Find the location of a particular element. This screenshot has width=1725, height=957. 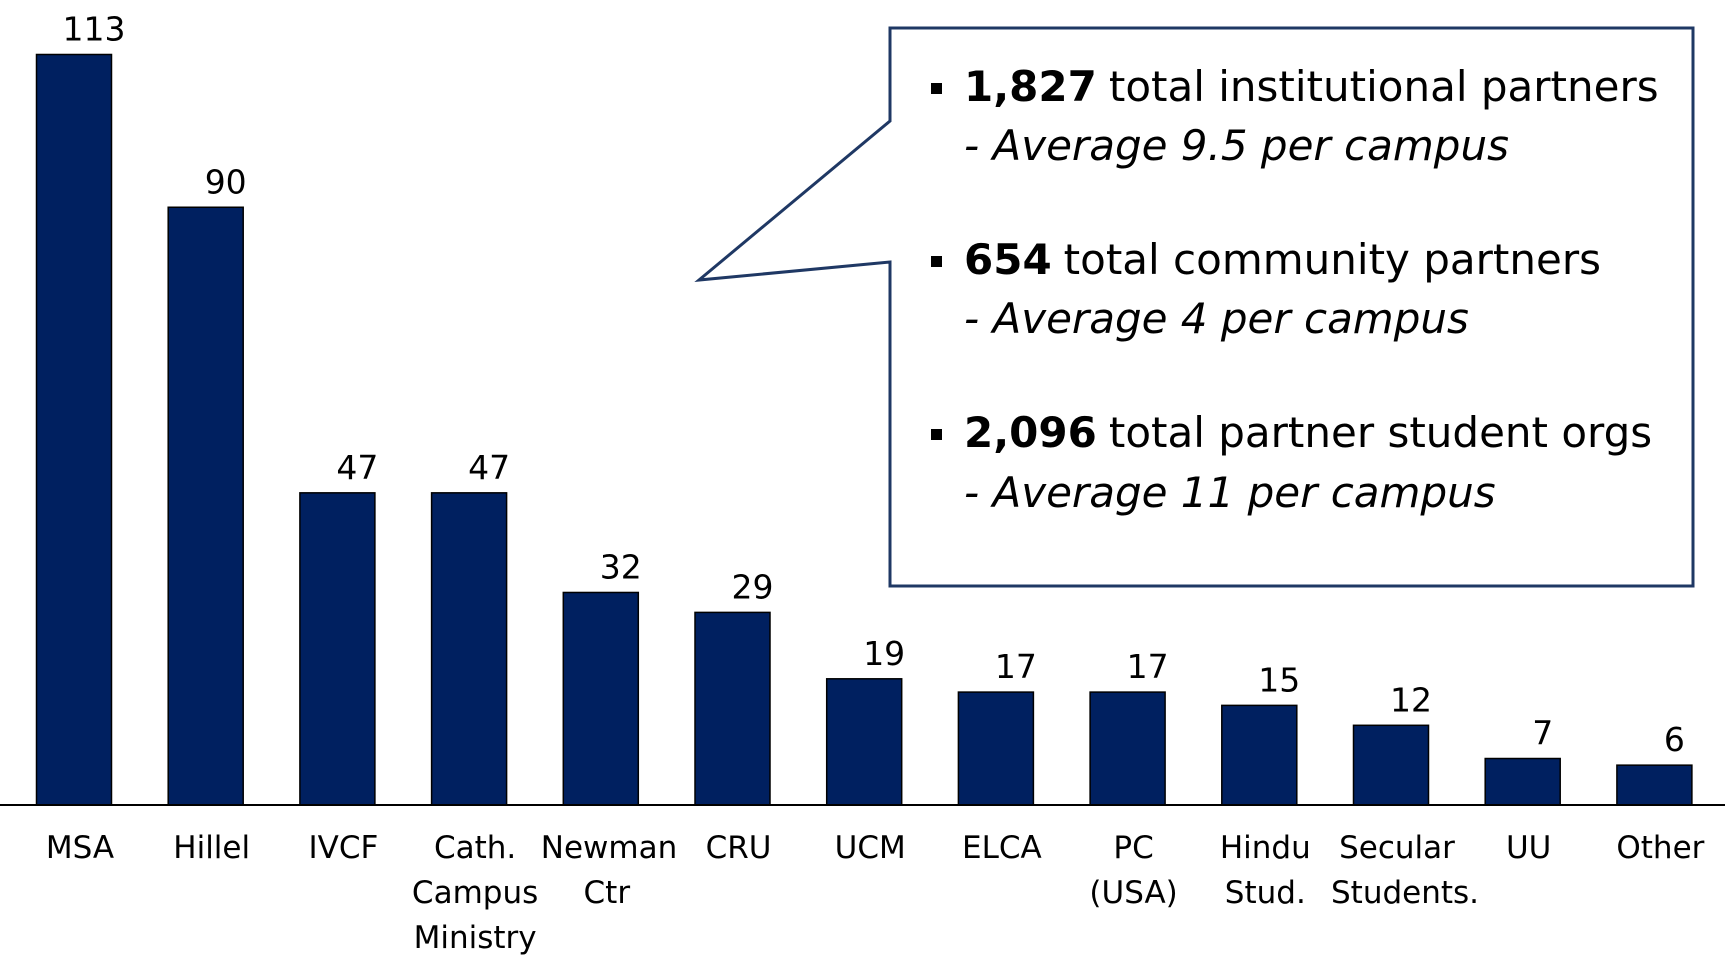

value-label: 113 is located at coordinates (94, 28).